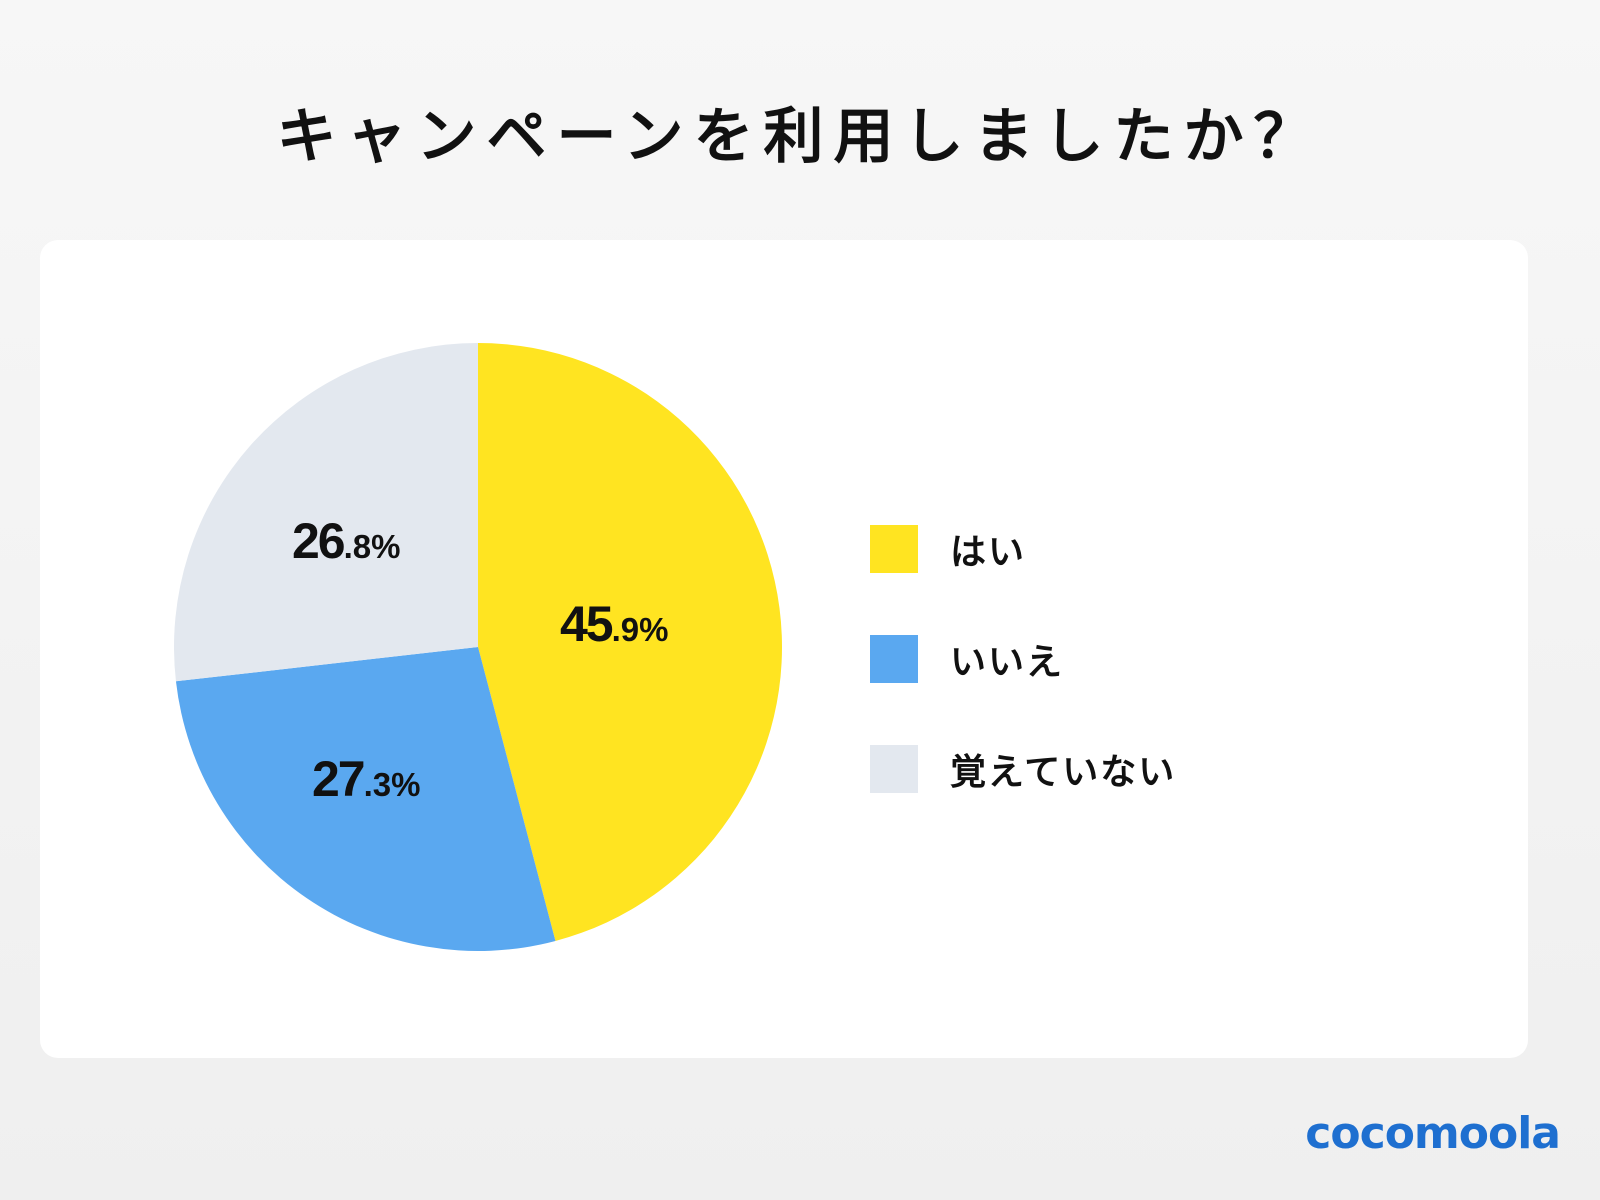  I want to click on chart-legend: はい いいえ 覚えていない, so click(1023, 690).